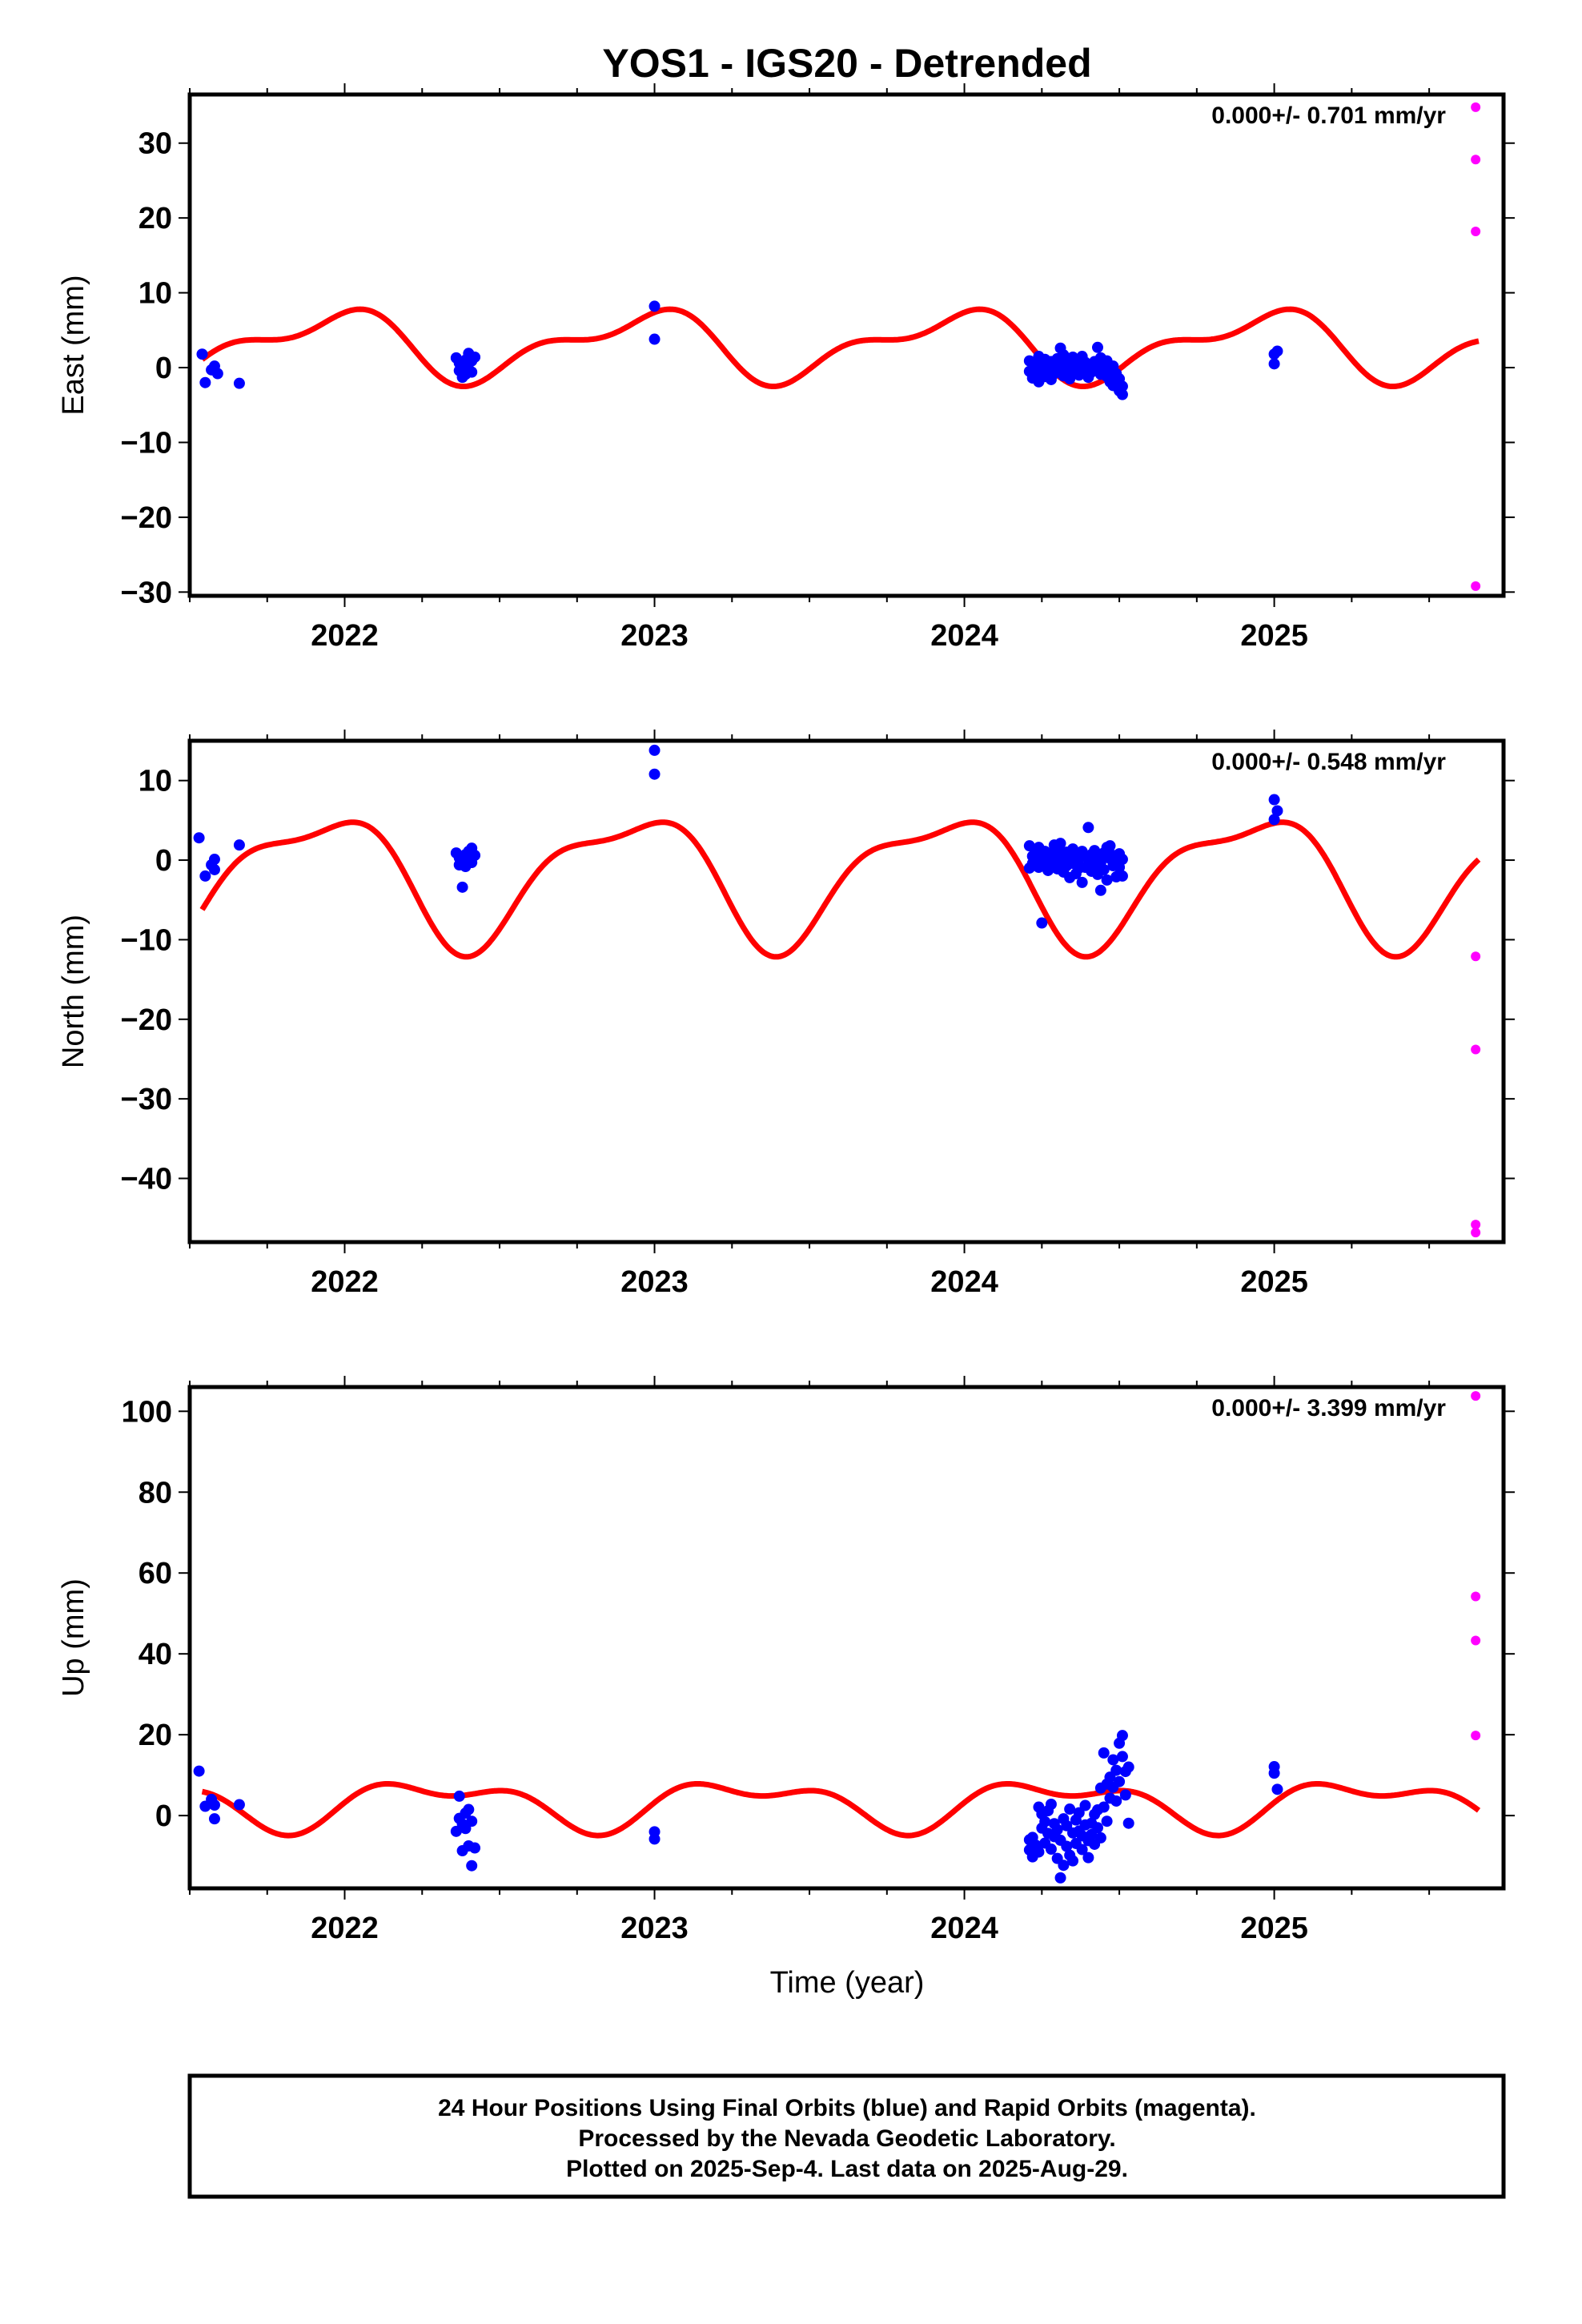 Image resolution: width=1582 pixels, height=2324 pixels. Describe the element at coordinates (1328, 1408) in the screenshot. I see `rate-label: 0.000+/- 3.399 mm/yr` at that location.